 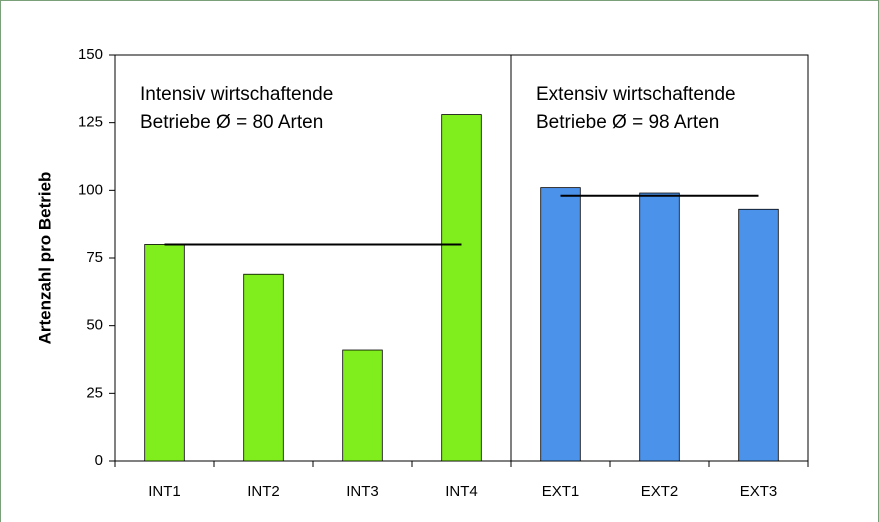 What do you see at coordinates (362, 491) in the screenshot?
I see `x-tick-label: INT3` at bounding box center [362, 491].